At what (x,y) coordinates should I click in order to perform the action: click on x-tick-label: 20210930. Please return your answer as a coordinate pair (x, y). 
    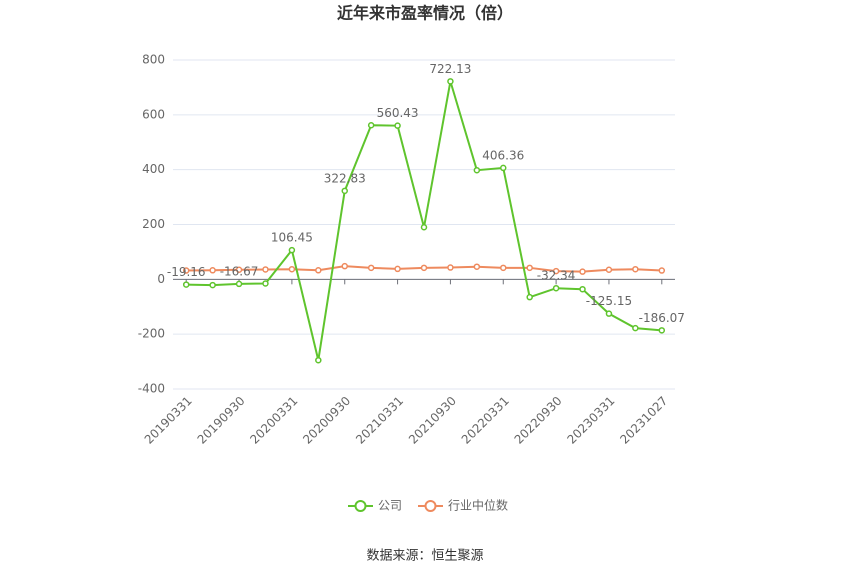
    Looking at the image, I should click on (432, 420).